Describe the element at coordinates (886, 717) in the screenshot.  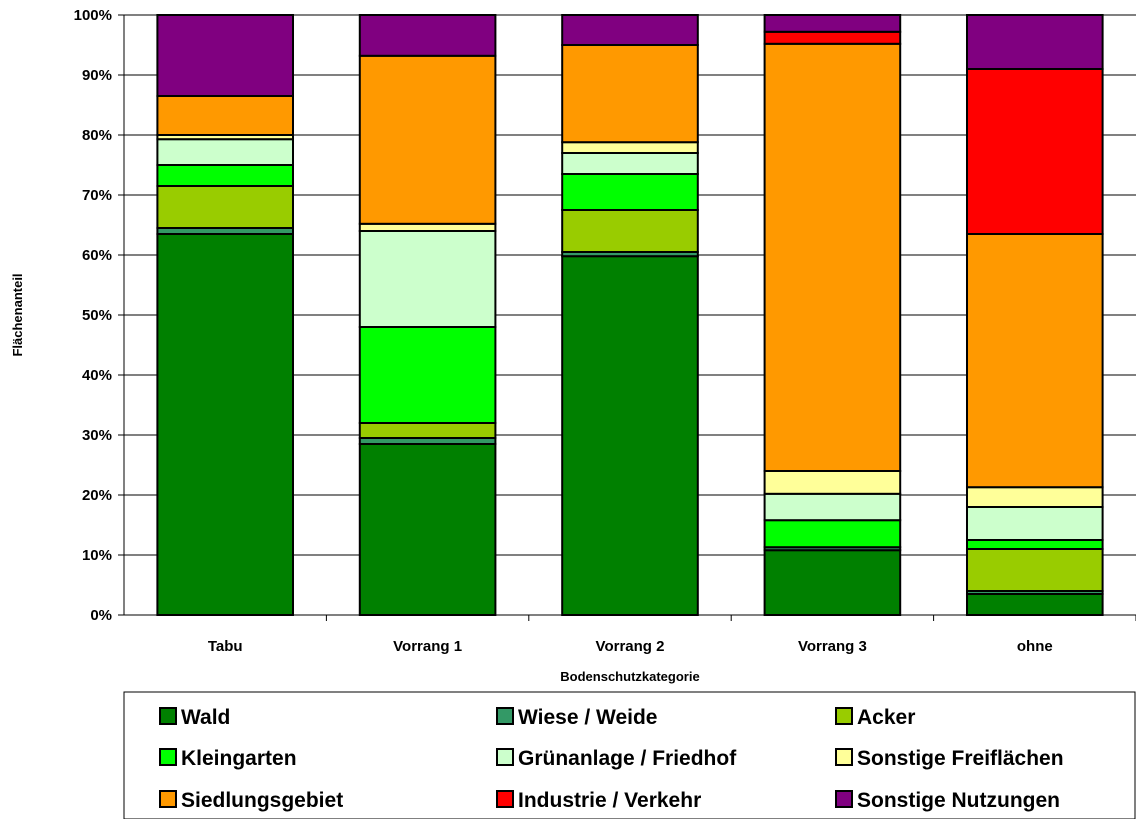
I see `legend-label: Acker` at that location.